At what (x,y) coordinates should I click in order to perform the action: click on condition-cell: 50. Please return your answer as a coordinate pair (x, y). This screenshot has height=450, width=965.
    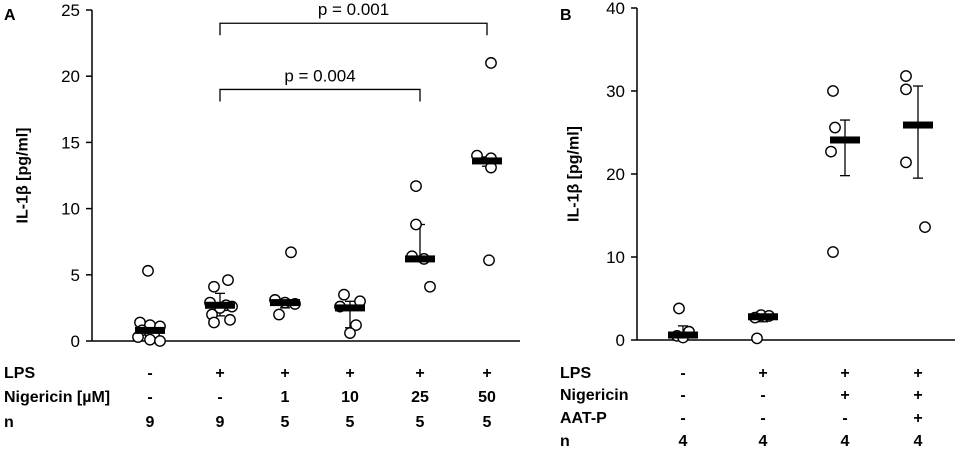
    Looking at the image, I should click on (487, 397).